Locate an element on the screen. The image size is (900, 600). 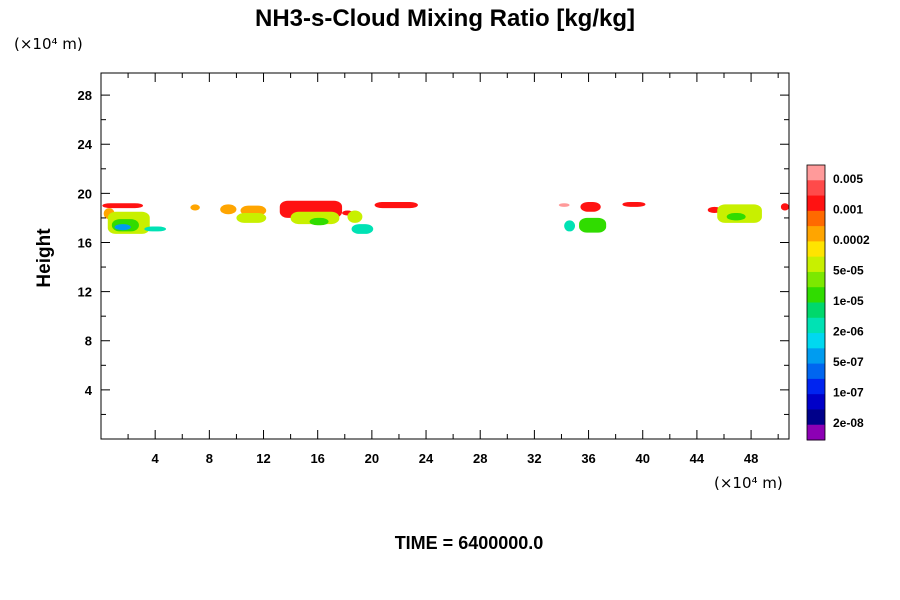
colorbar-label: 2e-08 is located at coordinates (848, 423).